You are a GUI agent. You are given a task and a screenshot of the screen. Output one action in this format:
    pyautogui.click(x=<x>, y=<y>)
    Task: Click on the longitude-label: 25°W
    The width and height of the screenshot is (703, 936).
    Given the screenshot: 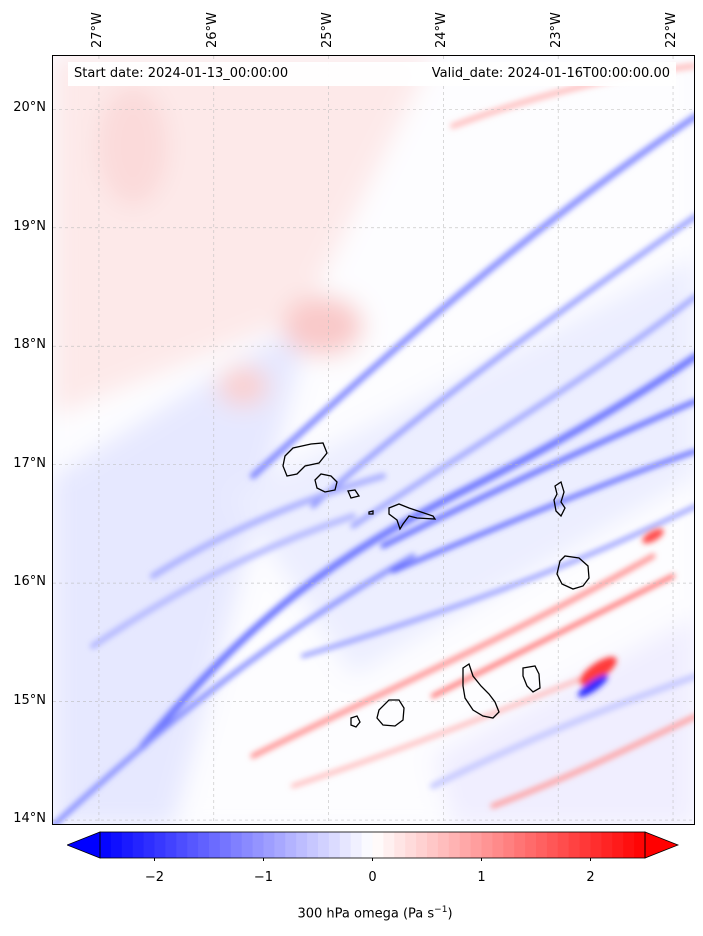 What is the action you would take?
    pyautogui.click(x=327, y=30)
    